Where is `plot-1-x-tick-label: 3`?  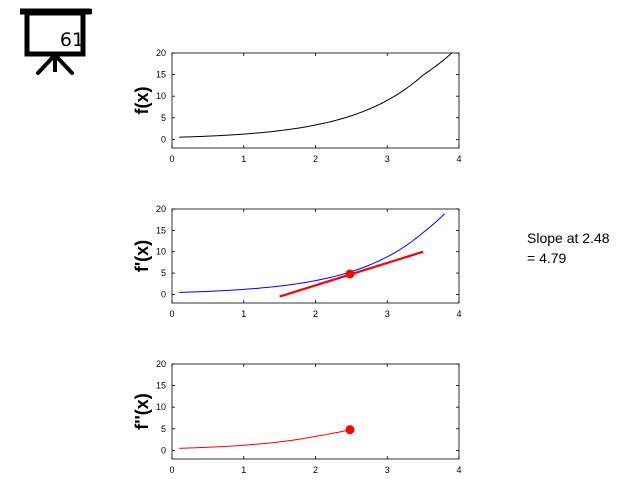 plot-1-x-tick-label: 3 is located at coordinates (387, 159).